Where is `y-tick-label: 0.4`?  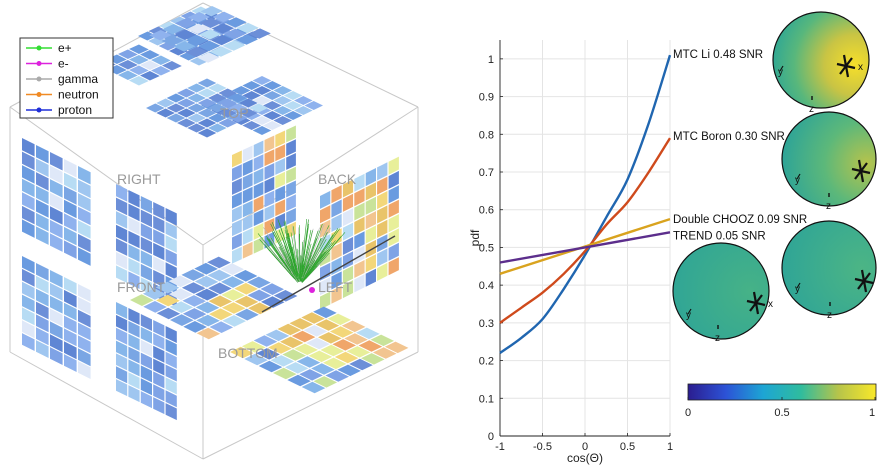 y-tick-label: 0.4 is located at coordinates (486, 286).